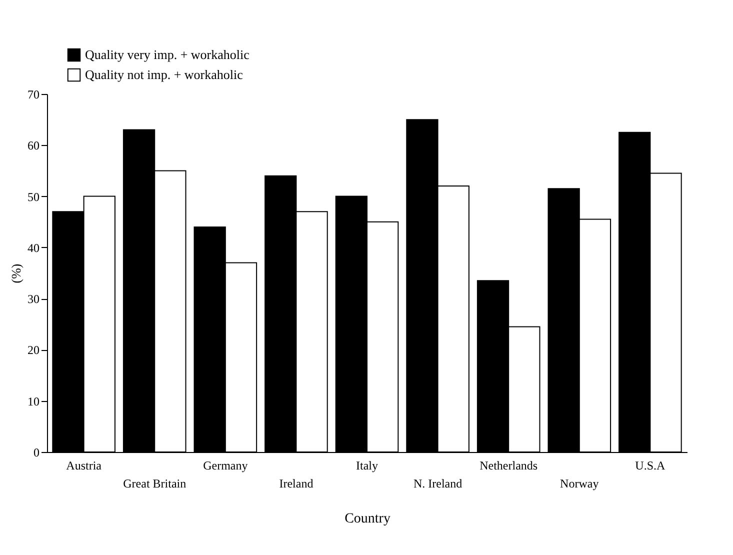 This screenshot has width=733, height=555. Describe the element at coordinates (34, 247) in the screenshot. I see `y-tick-label: 40` at that location.